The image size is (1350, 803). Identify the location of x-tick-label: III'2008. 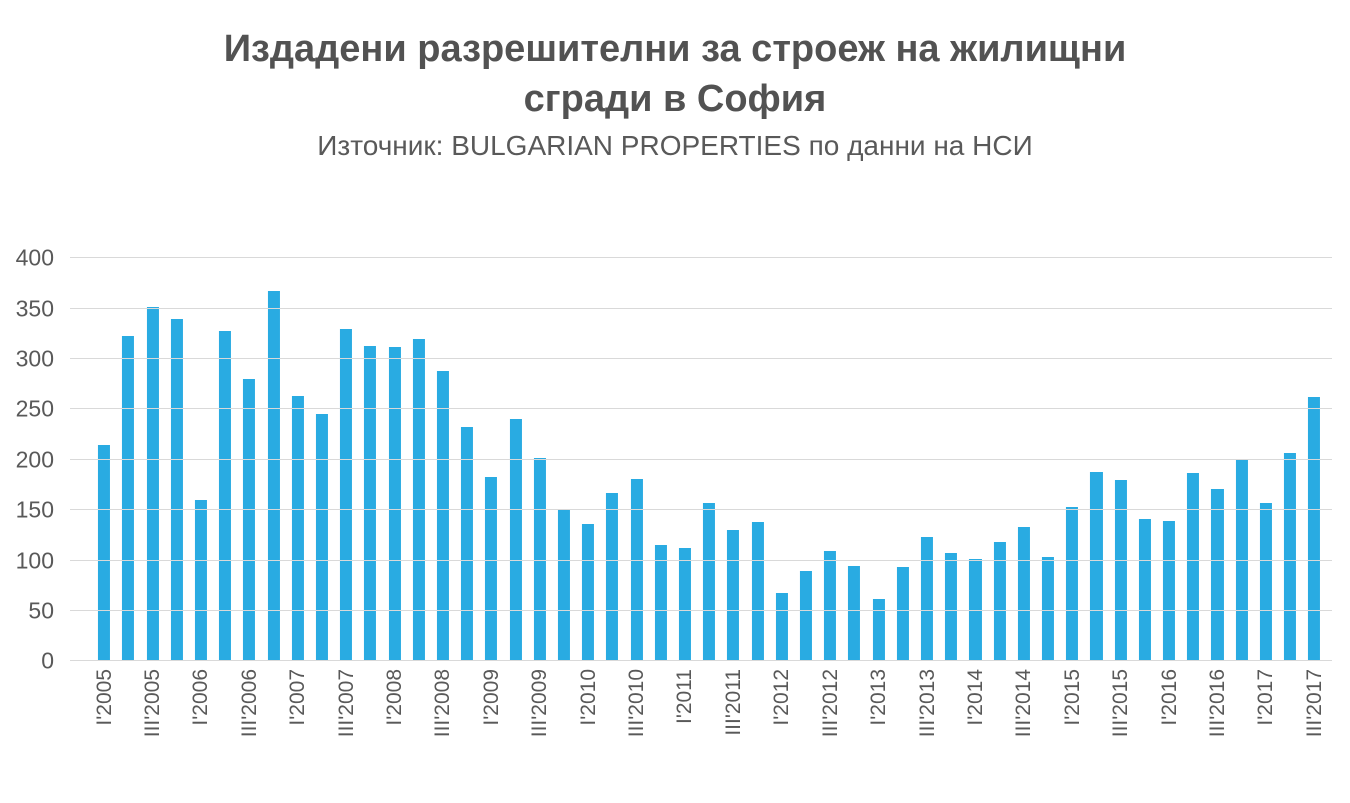
(443, 703).